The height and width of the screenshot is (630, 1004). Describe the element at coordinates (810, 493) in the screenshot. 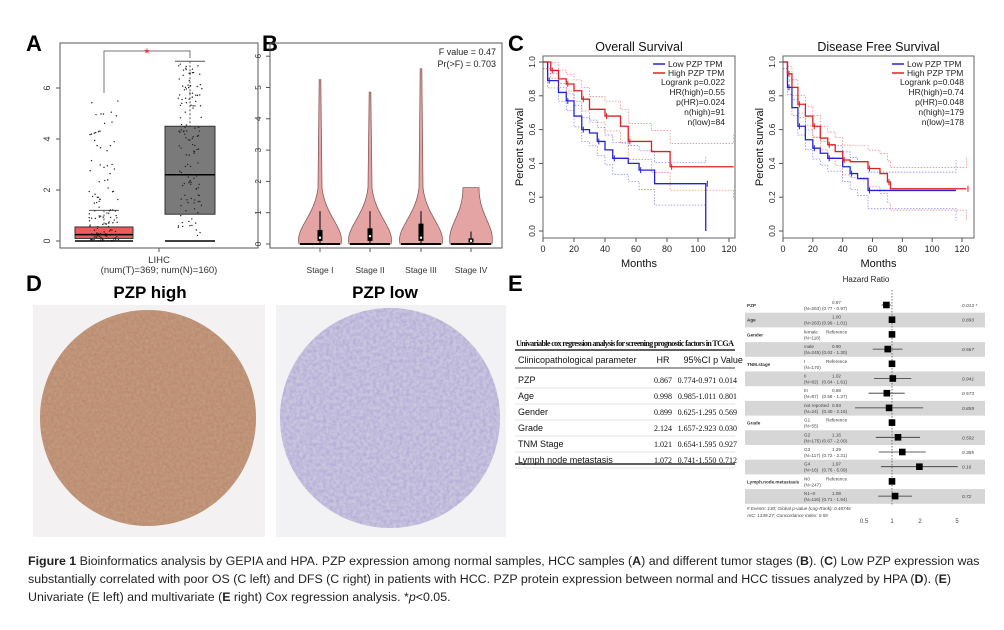

I see `forest-group: N1~X` at that location.